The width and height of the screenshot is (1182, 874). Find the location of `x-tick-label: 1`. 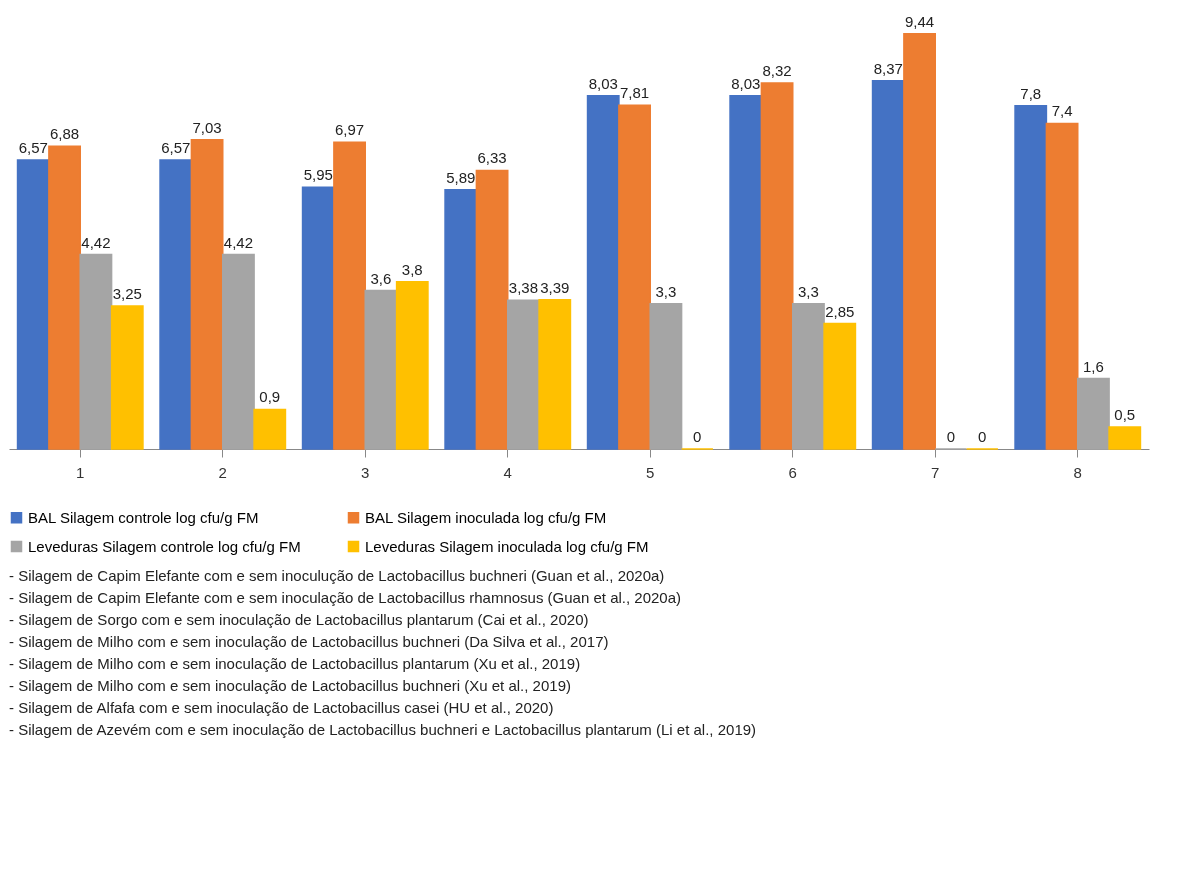

x-tick-label: 1 is located at coordinates (80, 472).